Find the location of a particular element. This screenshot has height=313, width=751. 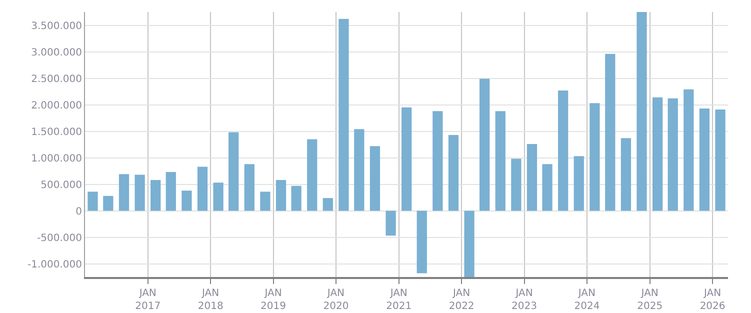

x-tick-label: JAN 2025 is located at coordinates (650, 300).